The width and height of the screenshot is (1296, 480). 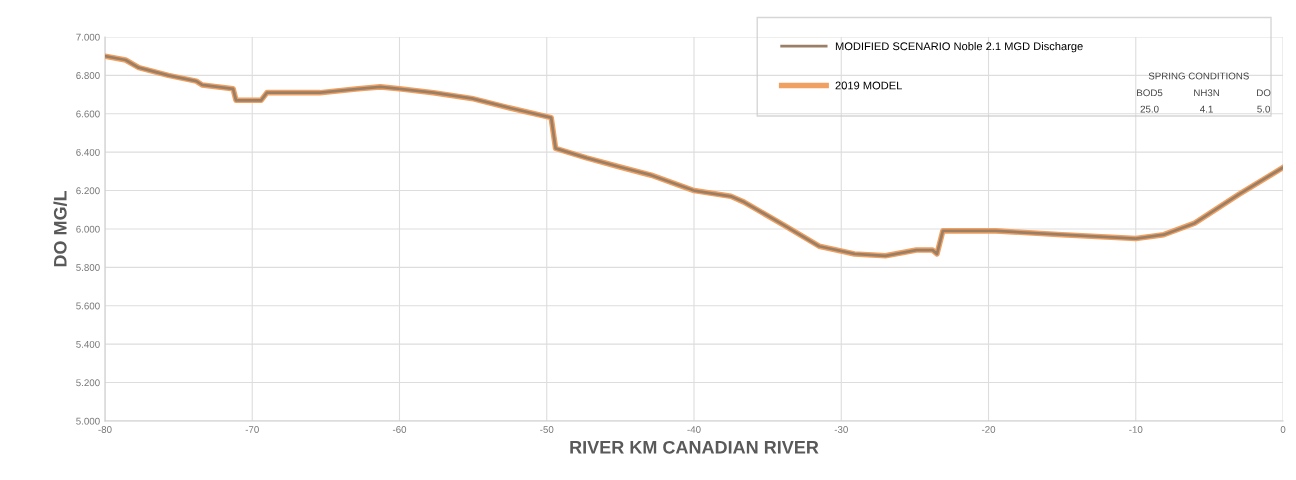 What do you see at coordinates (105, 429) in the screenshot?
I see `x-tick-label: -80` at bounding box center [105, 429].